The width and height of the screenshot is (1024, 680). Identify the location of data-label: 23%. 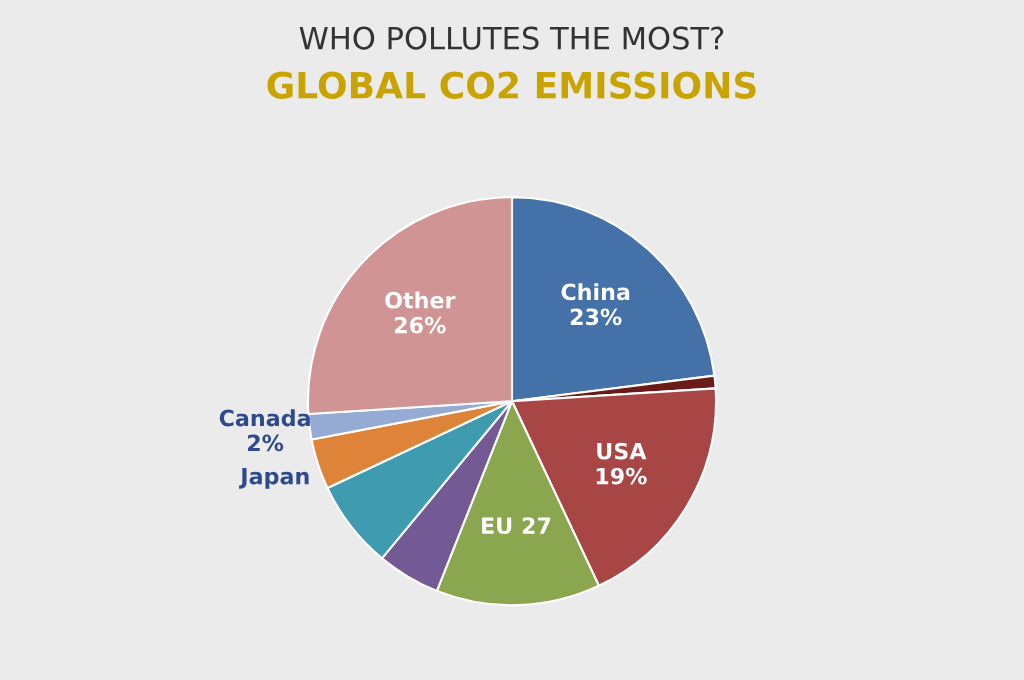
(596, 317).